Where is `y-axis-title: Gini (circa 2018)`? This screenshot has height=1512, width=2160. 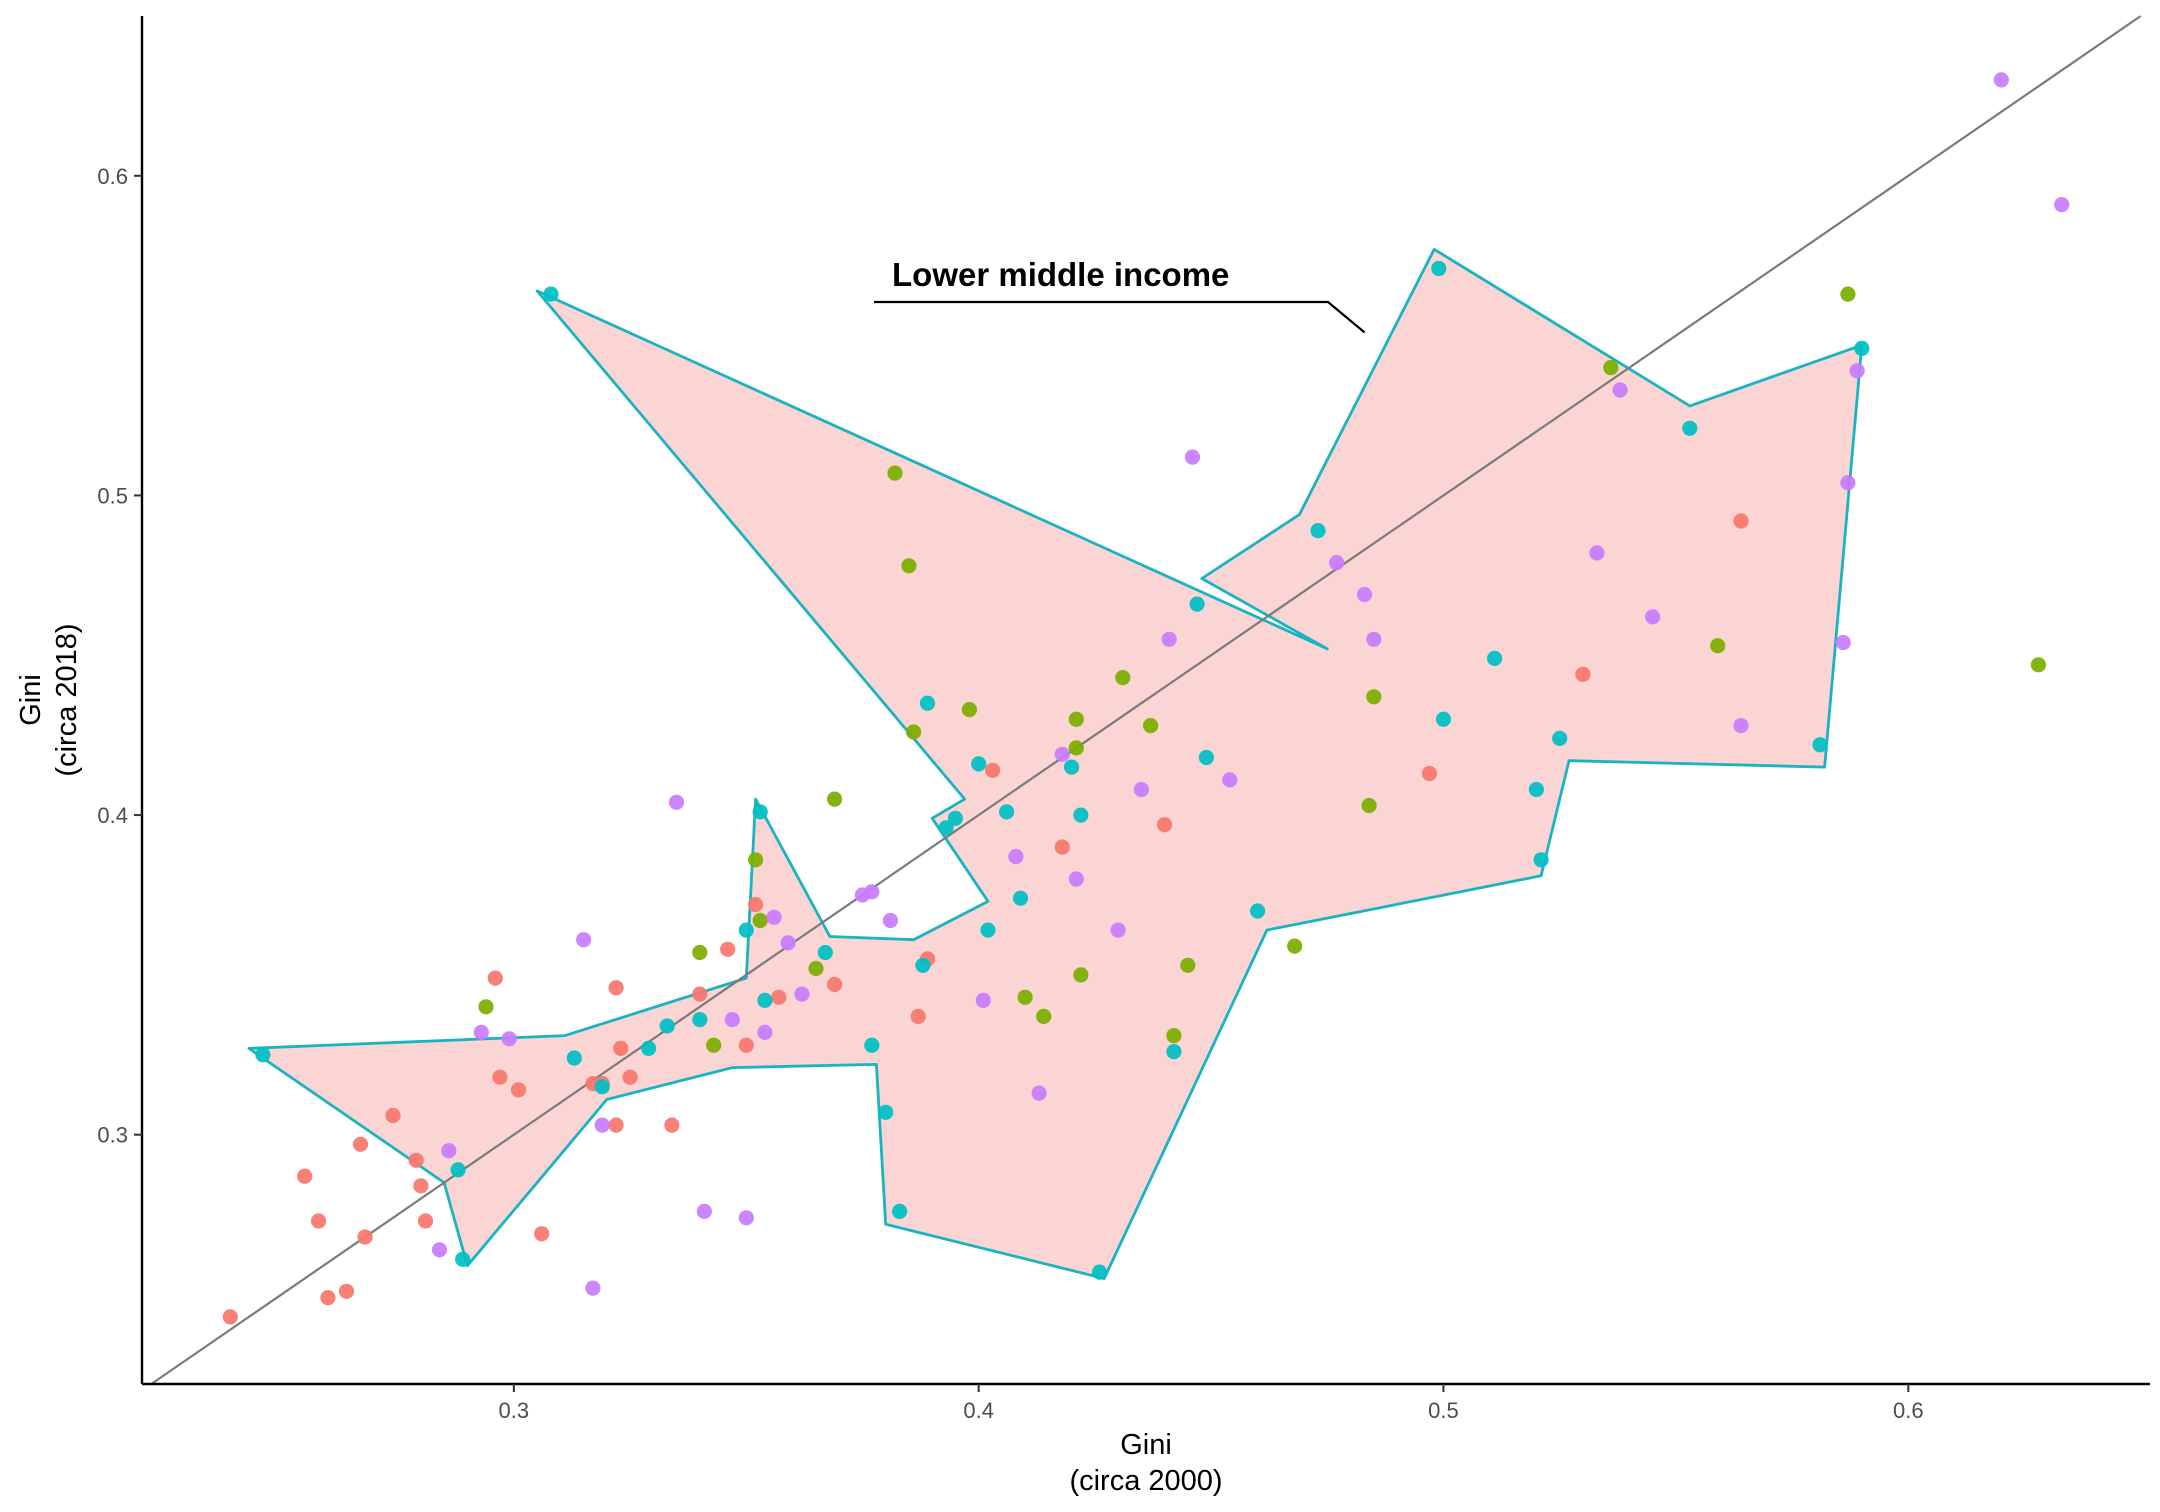
y-axis-title: Gini (circa 2018) is located at coordinates (49, 699).